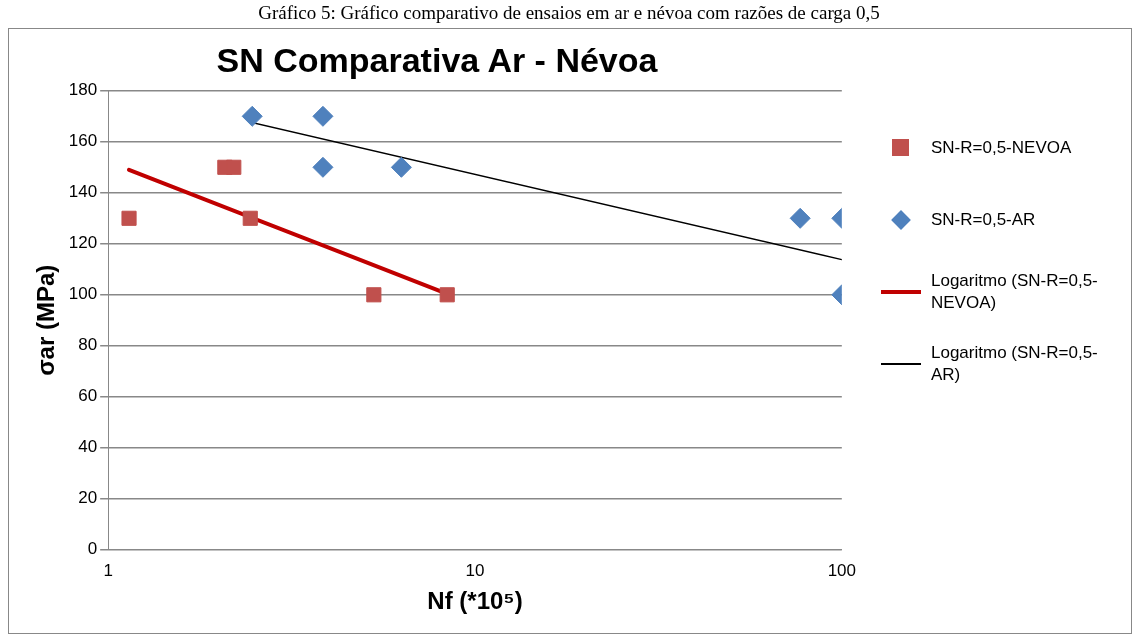  Describe the element at coordinates (83, 90) in the screenshot. I see `y-tick-label: 180` at that location.